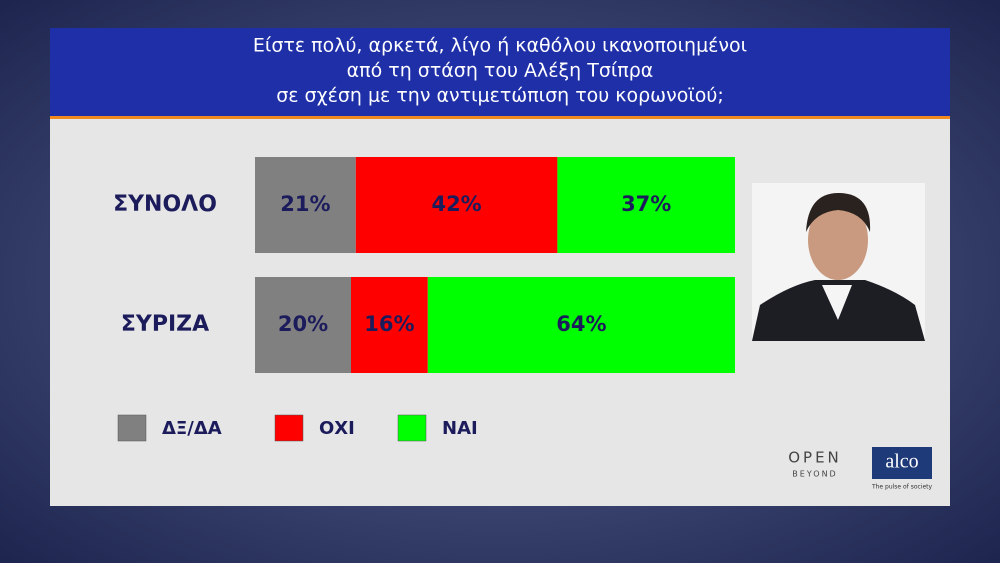 The height and width of the screenshot is (567, 1000). I want to click on value-label: 21%, so click(305, 204).